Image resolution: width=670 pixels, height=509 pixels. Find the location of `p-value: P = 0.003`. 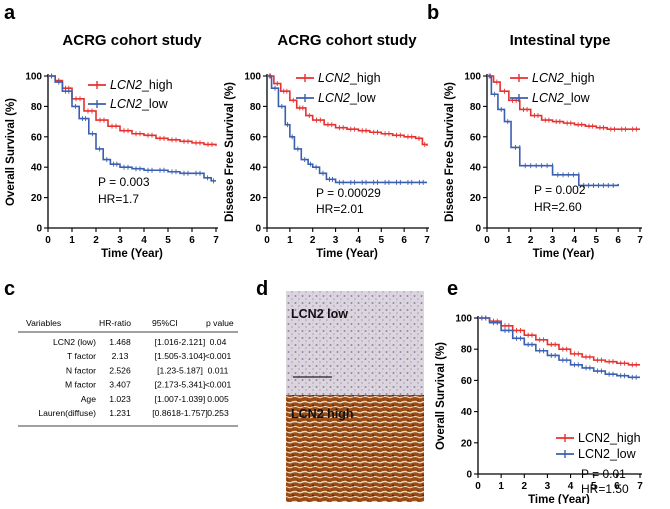

p-value: P = 0.003 is located at coordinates (124, 182).